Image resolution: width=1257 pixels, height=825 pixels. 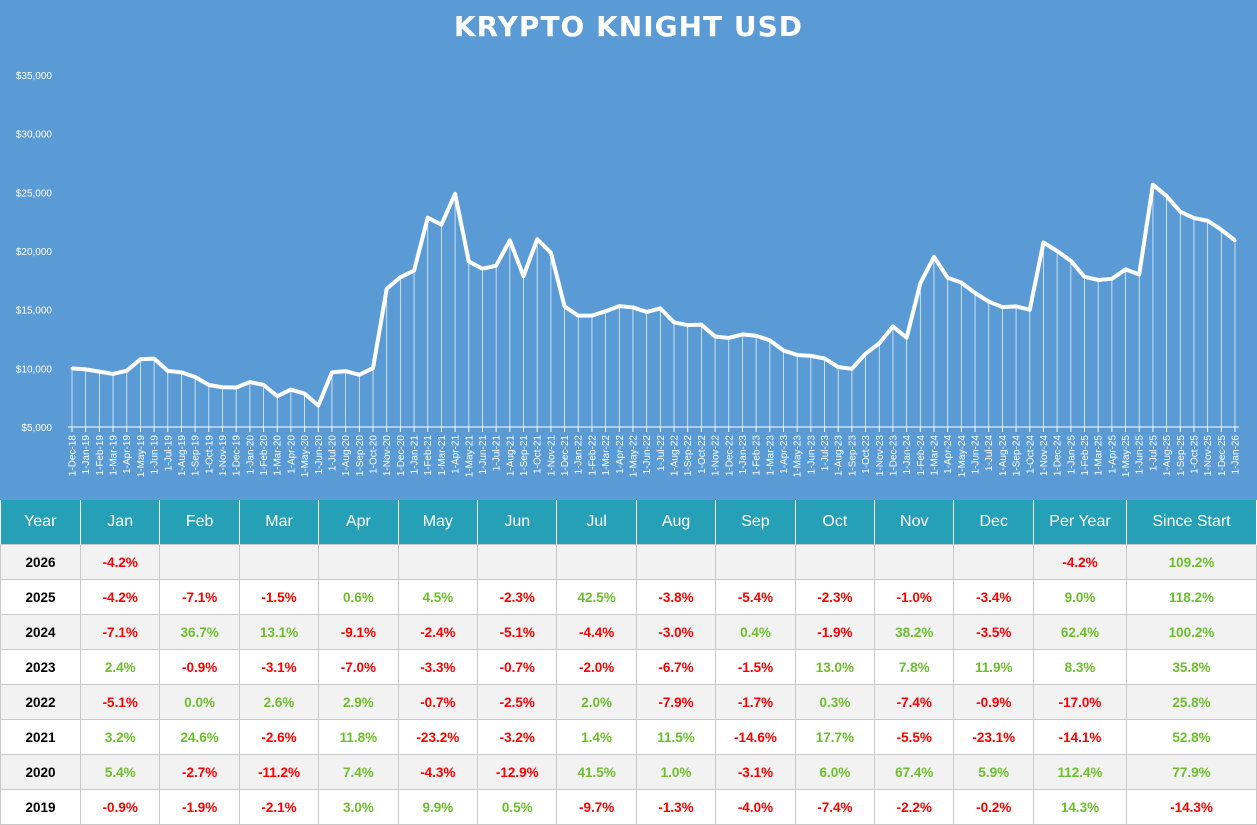 I want to click on return-cell: -4.0%, so click(x=755, y=807).